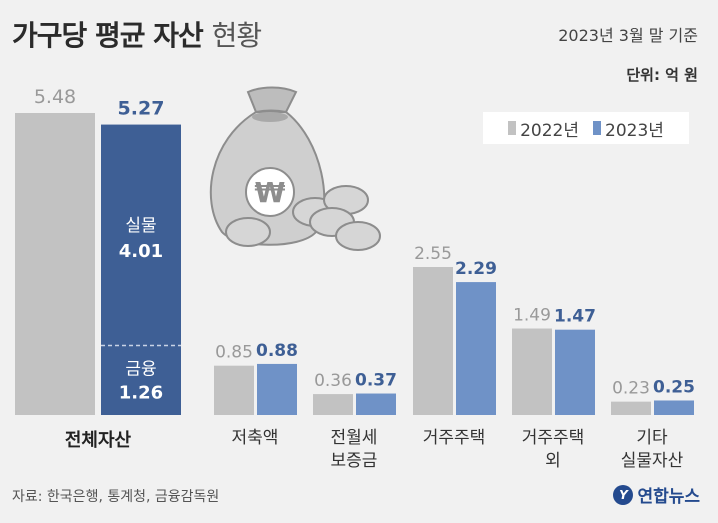  I want to click on category-label-total: 전체자산, so click(98, 440).